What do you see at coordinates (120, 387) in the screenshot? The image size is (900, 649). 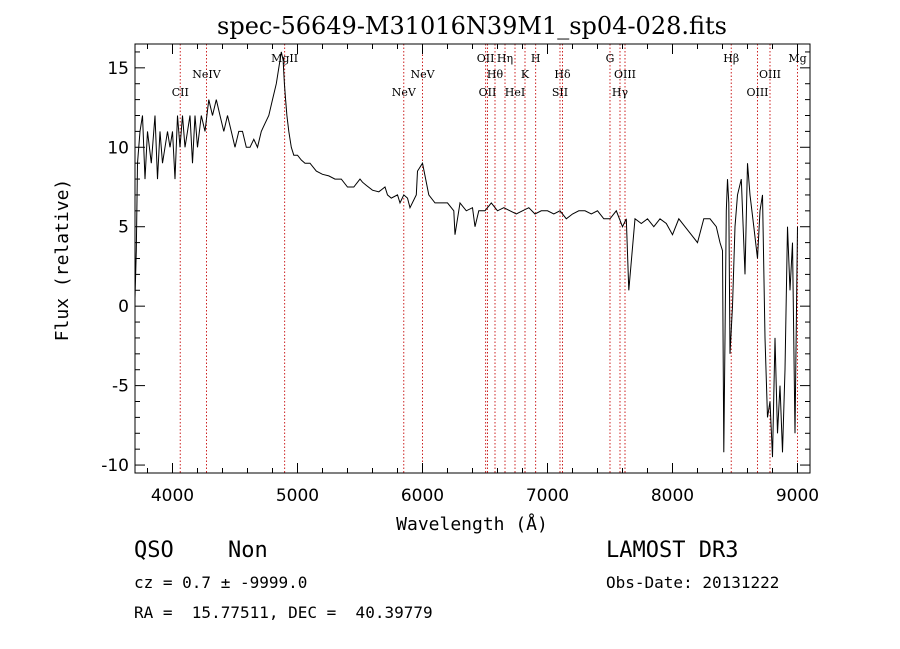 I see `y-tick-label: -5` at bounding box center [120, 387].